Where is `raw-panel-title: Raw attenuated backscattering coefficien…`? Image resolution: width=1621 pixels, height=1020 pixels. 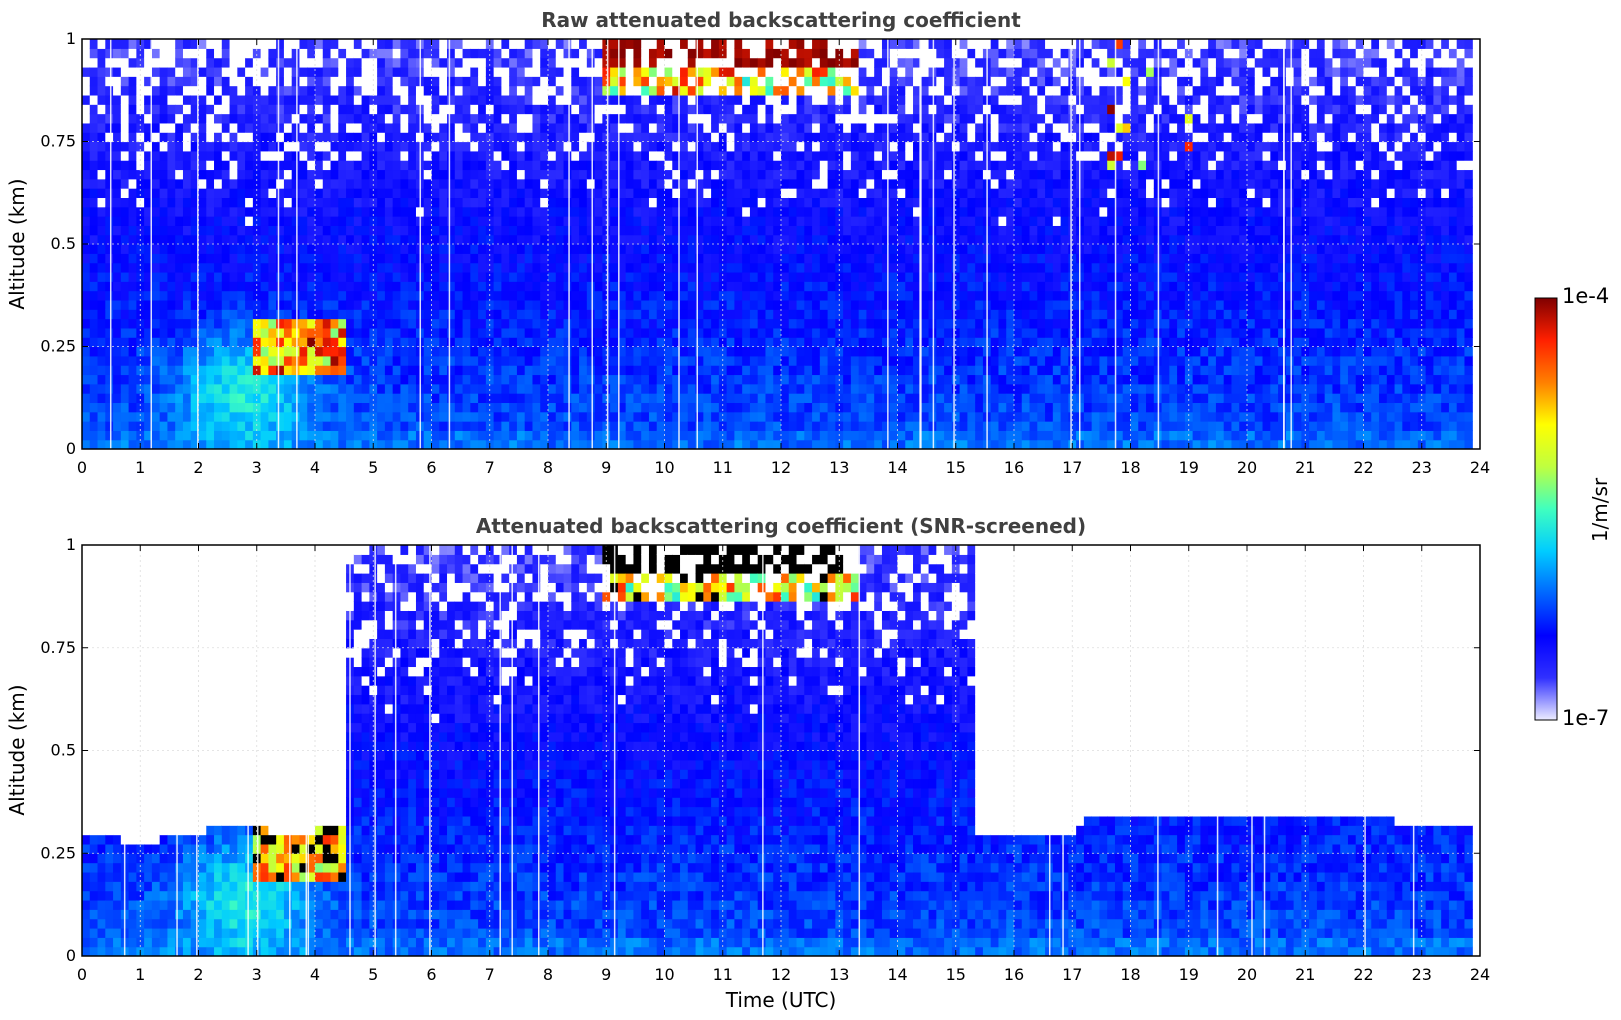 raw-panel-title: Raw attenuated backscattering coefficien… is located at coordinates (781, 20).